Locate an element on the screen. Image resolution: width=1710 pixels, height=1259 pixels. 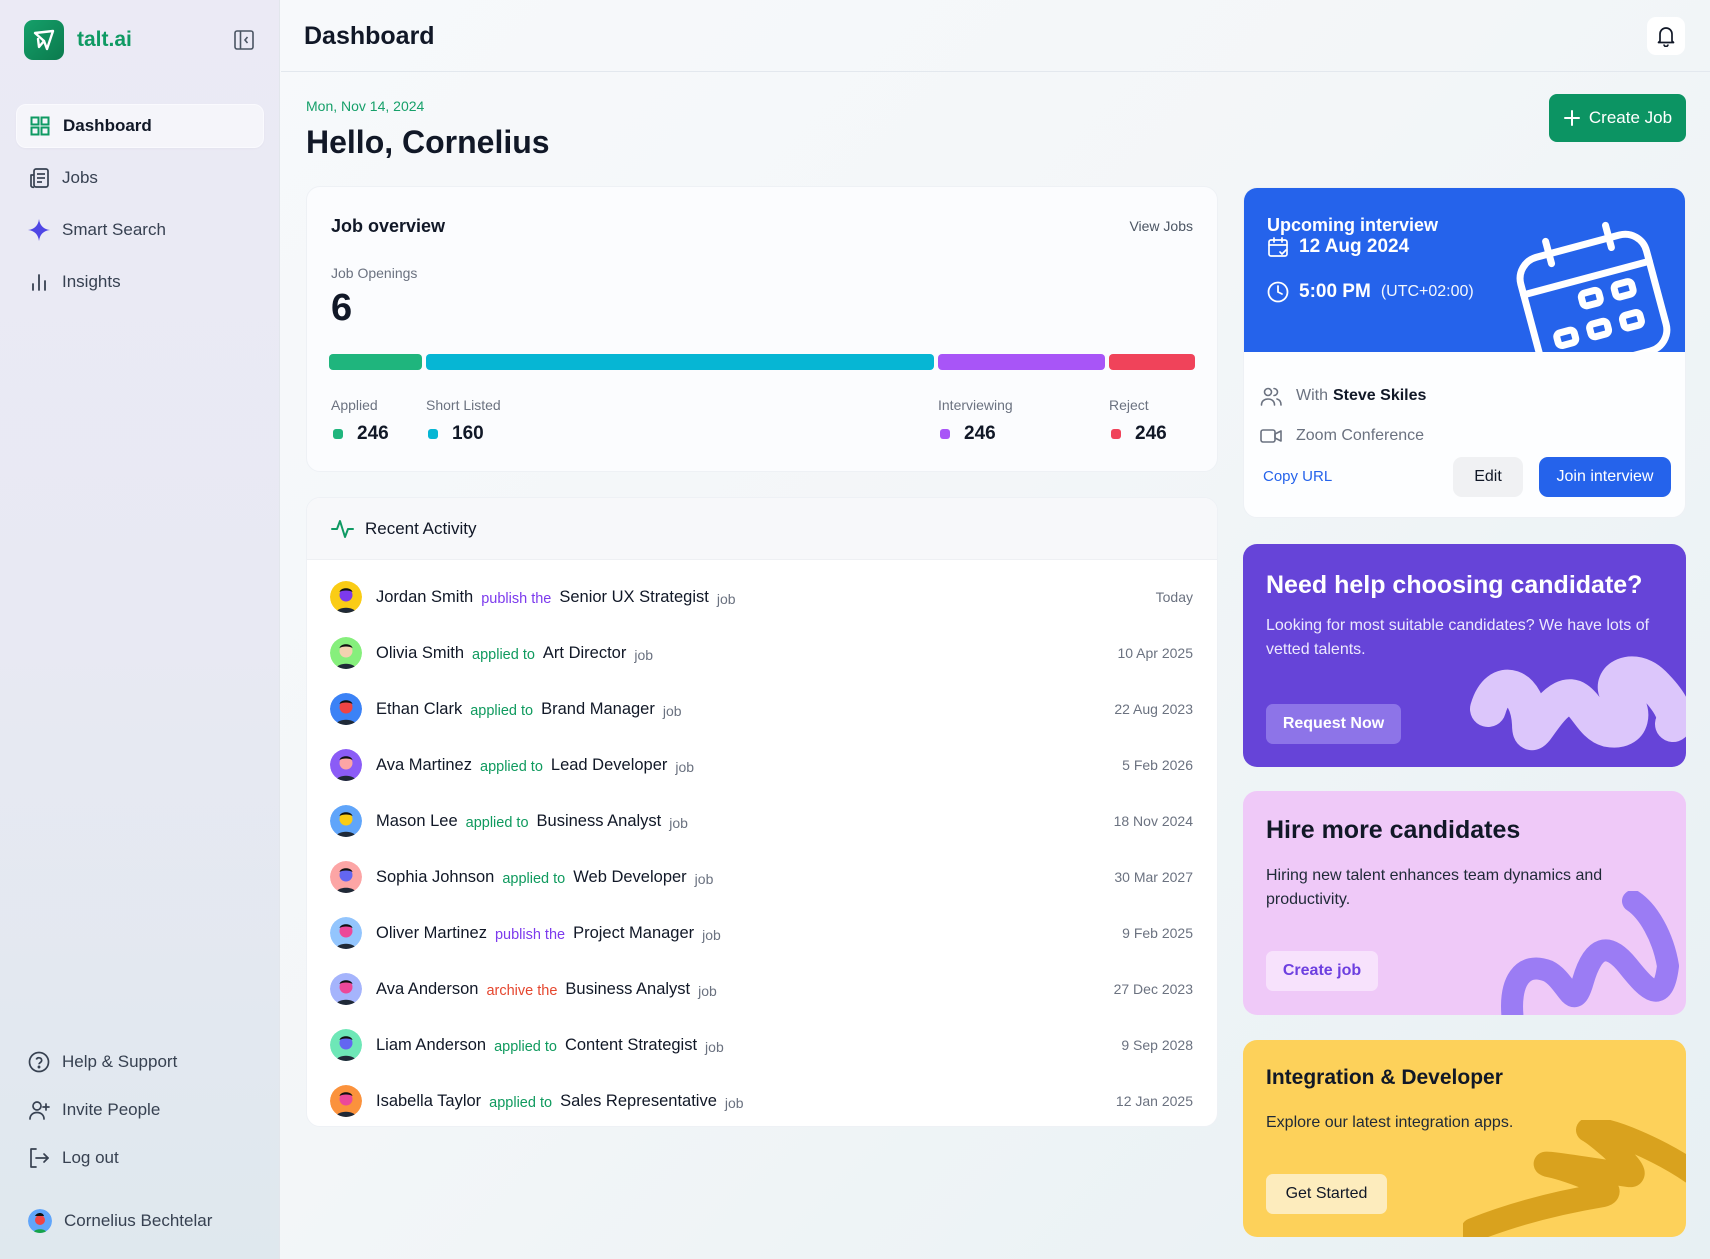
job-role: Senior UX Strategist is located at coordinates (634, 596).